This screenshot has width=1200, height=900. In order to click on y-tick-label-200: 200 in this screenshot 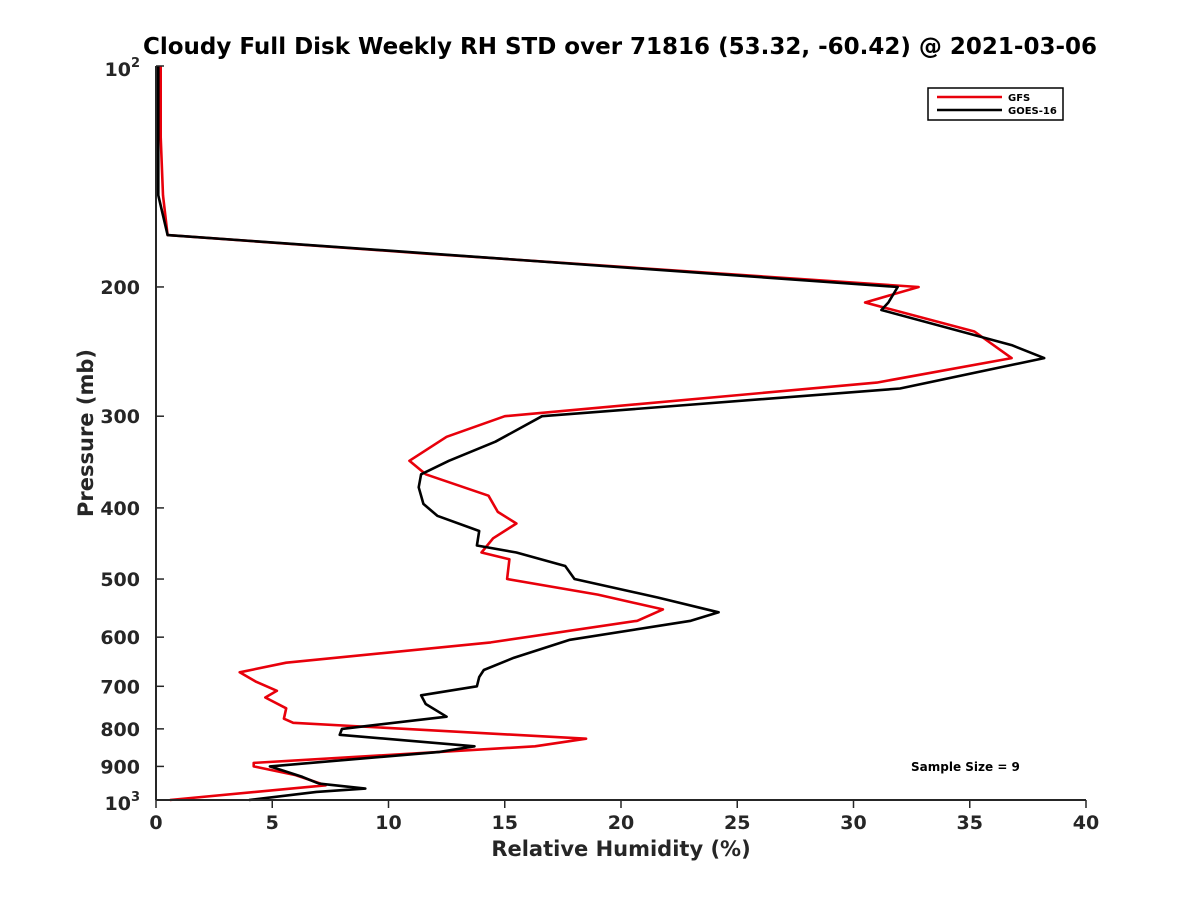, I will do `click(120, 288)`.